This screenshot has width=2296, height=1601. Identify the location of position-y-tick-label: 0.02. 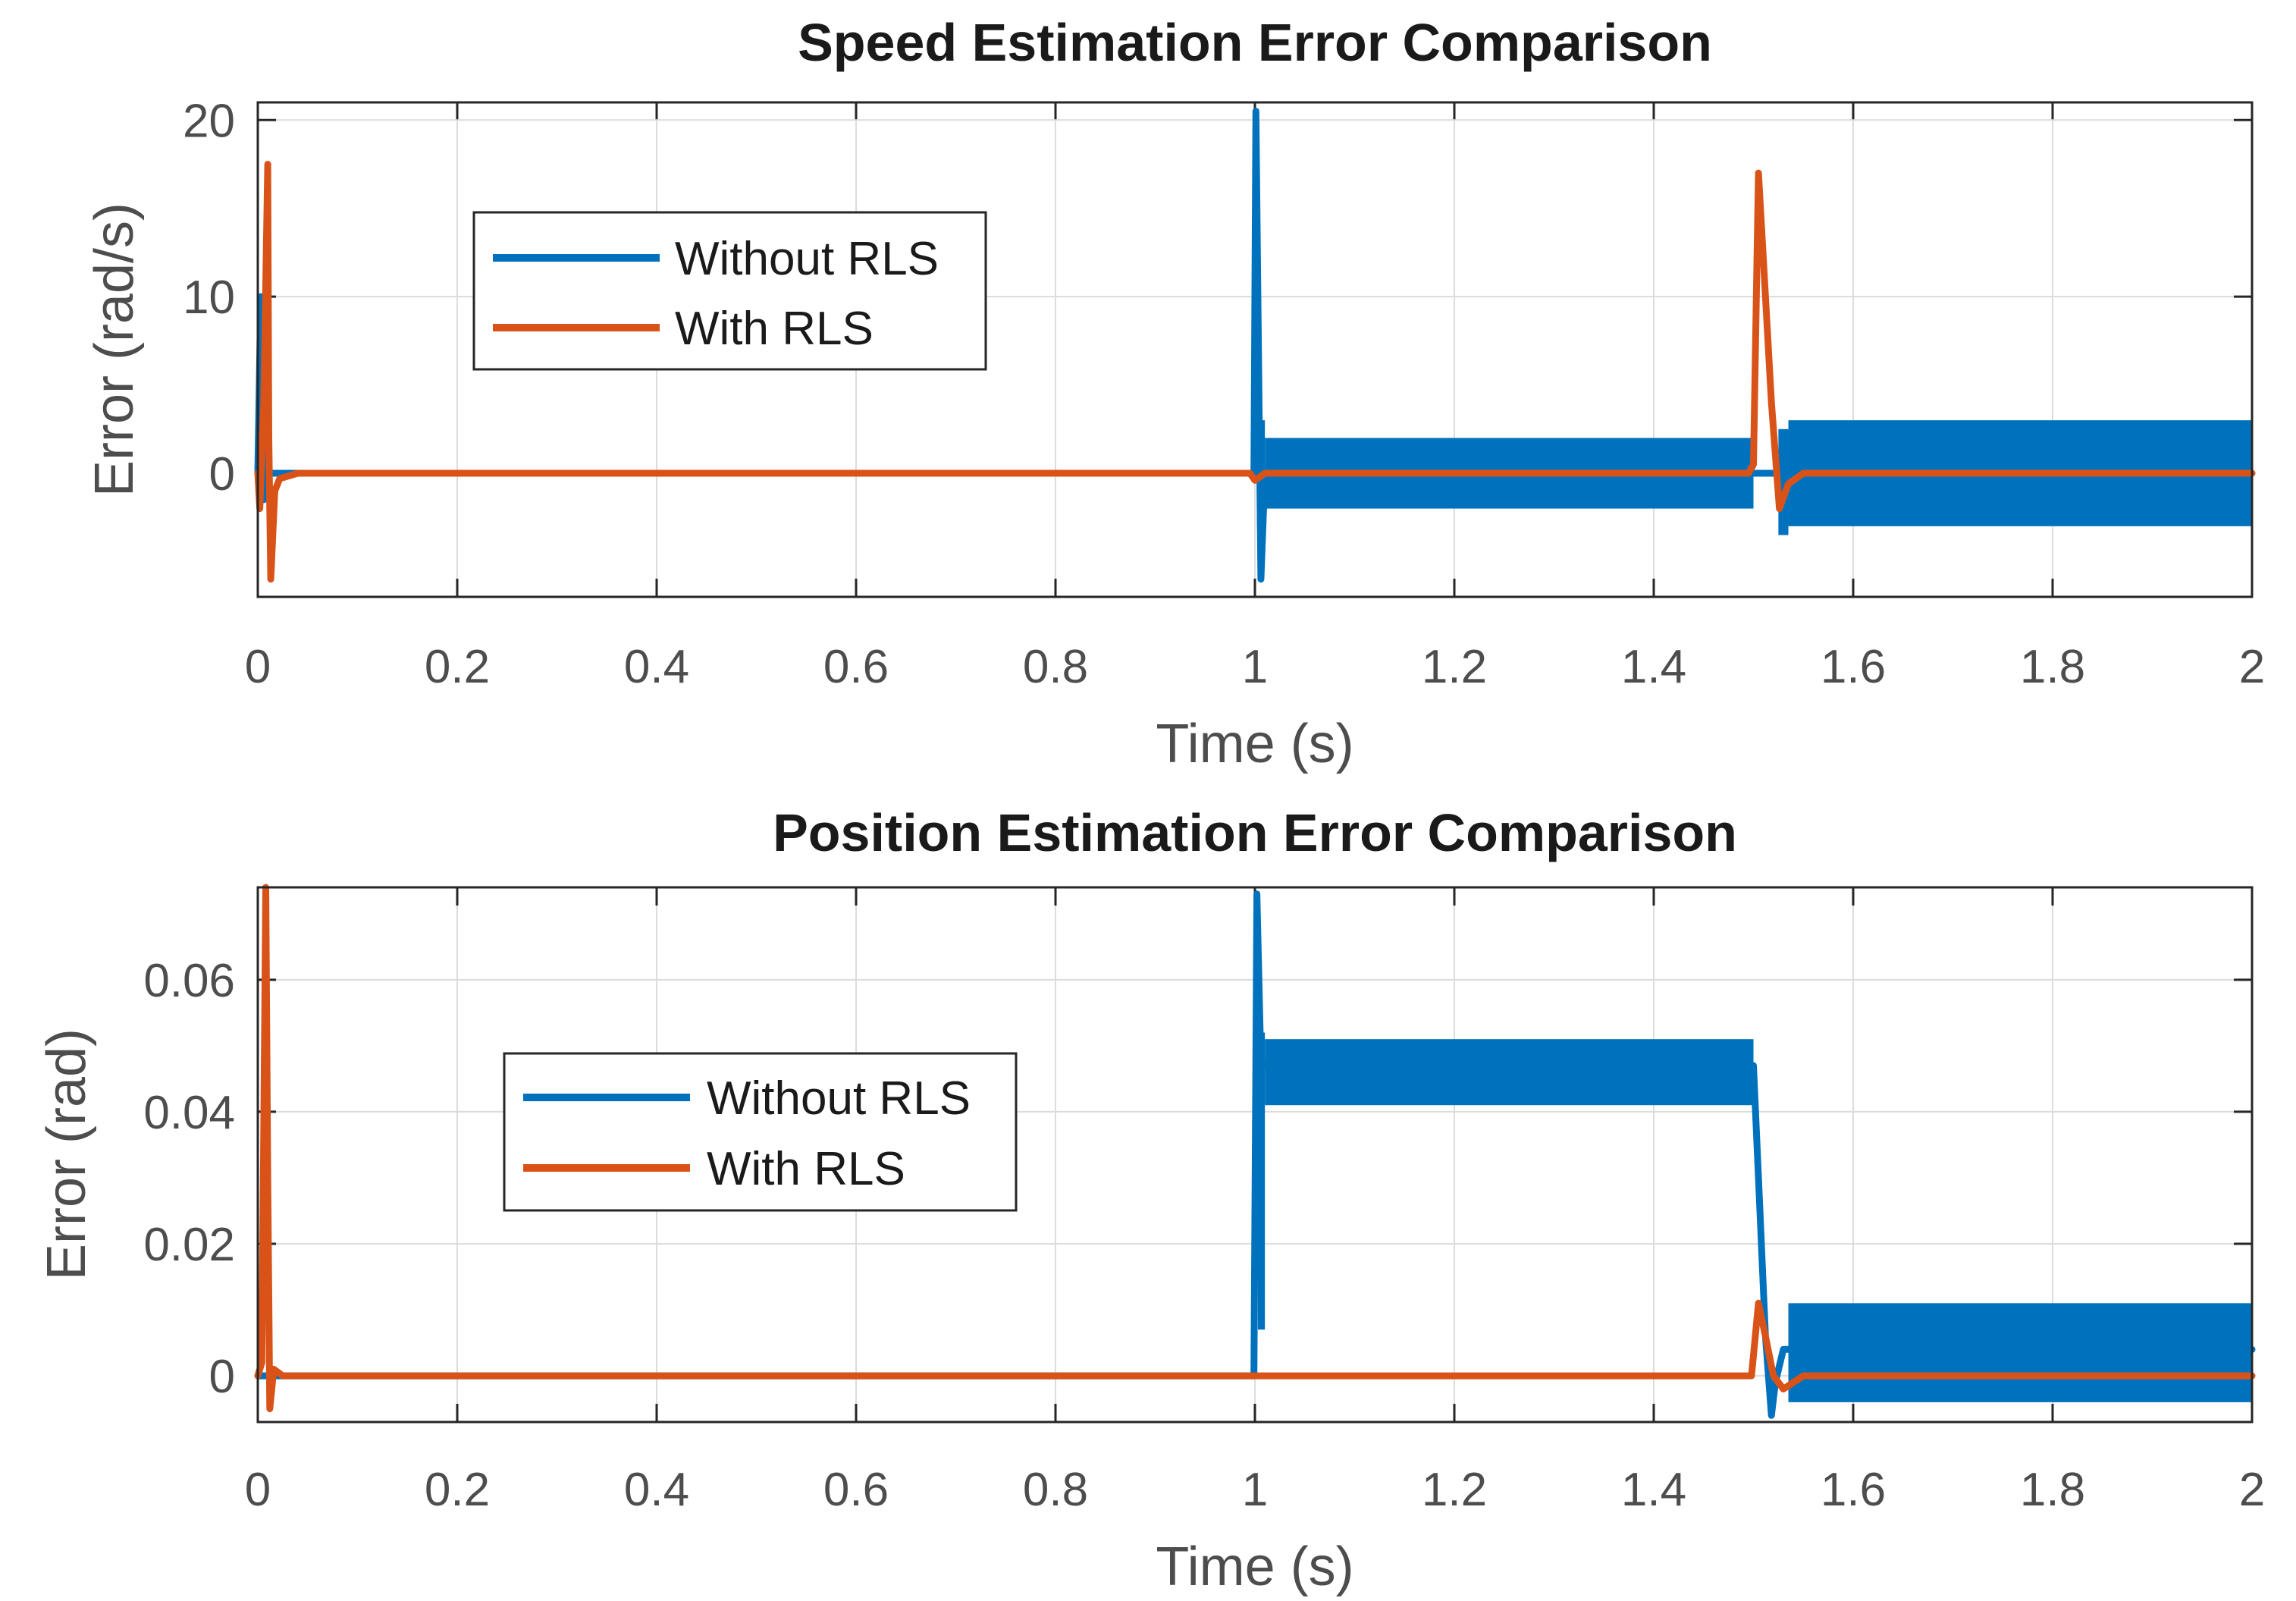
(189, 1245).